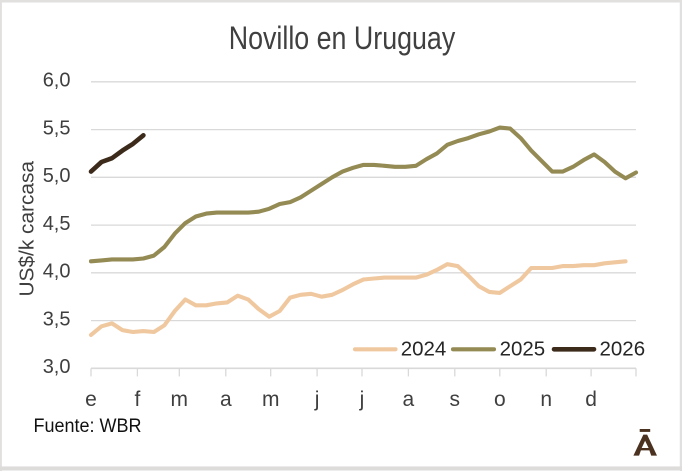 This screenshot has height=471, width=682. What do you see at coordinates (57, 176) in the screenshot?
I see `svg-text: 5,0` at bounding box center [57, 176].